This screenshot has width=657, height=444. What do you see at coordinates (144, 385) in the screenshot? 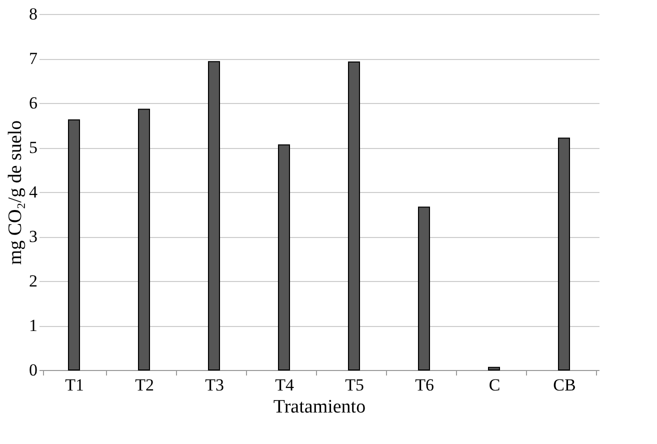
I see `x-tick-label: T2` at bounding box center [144, 385].